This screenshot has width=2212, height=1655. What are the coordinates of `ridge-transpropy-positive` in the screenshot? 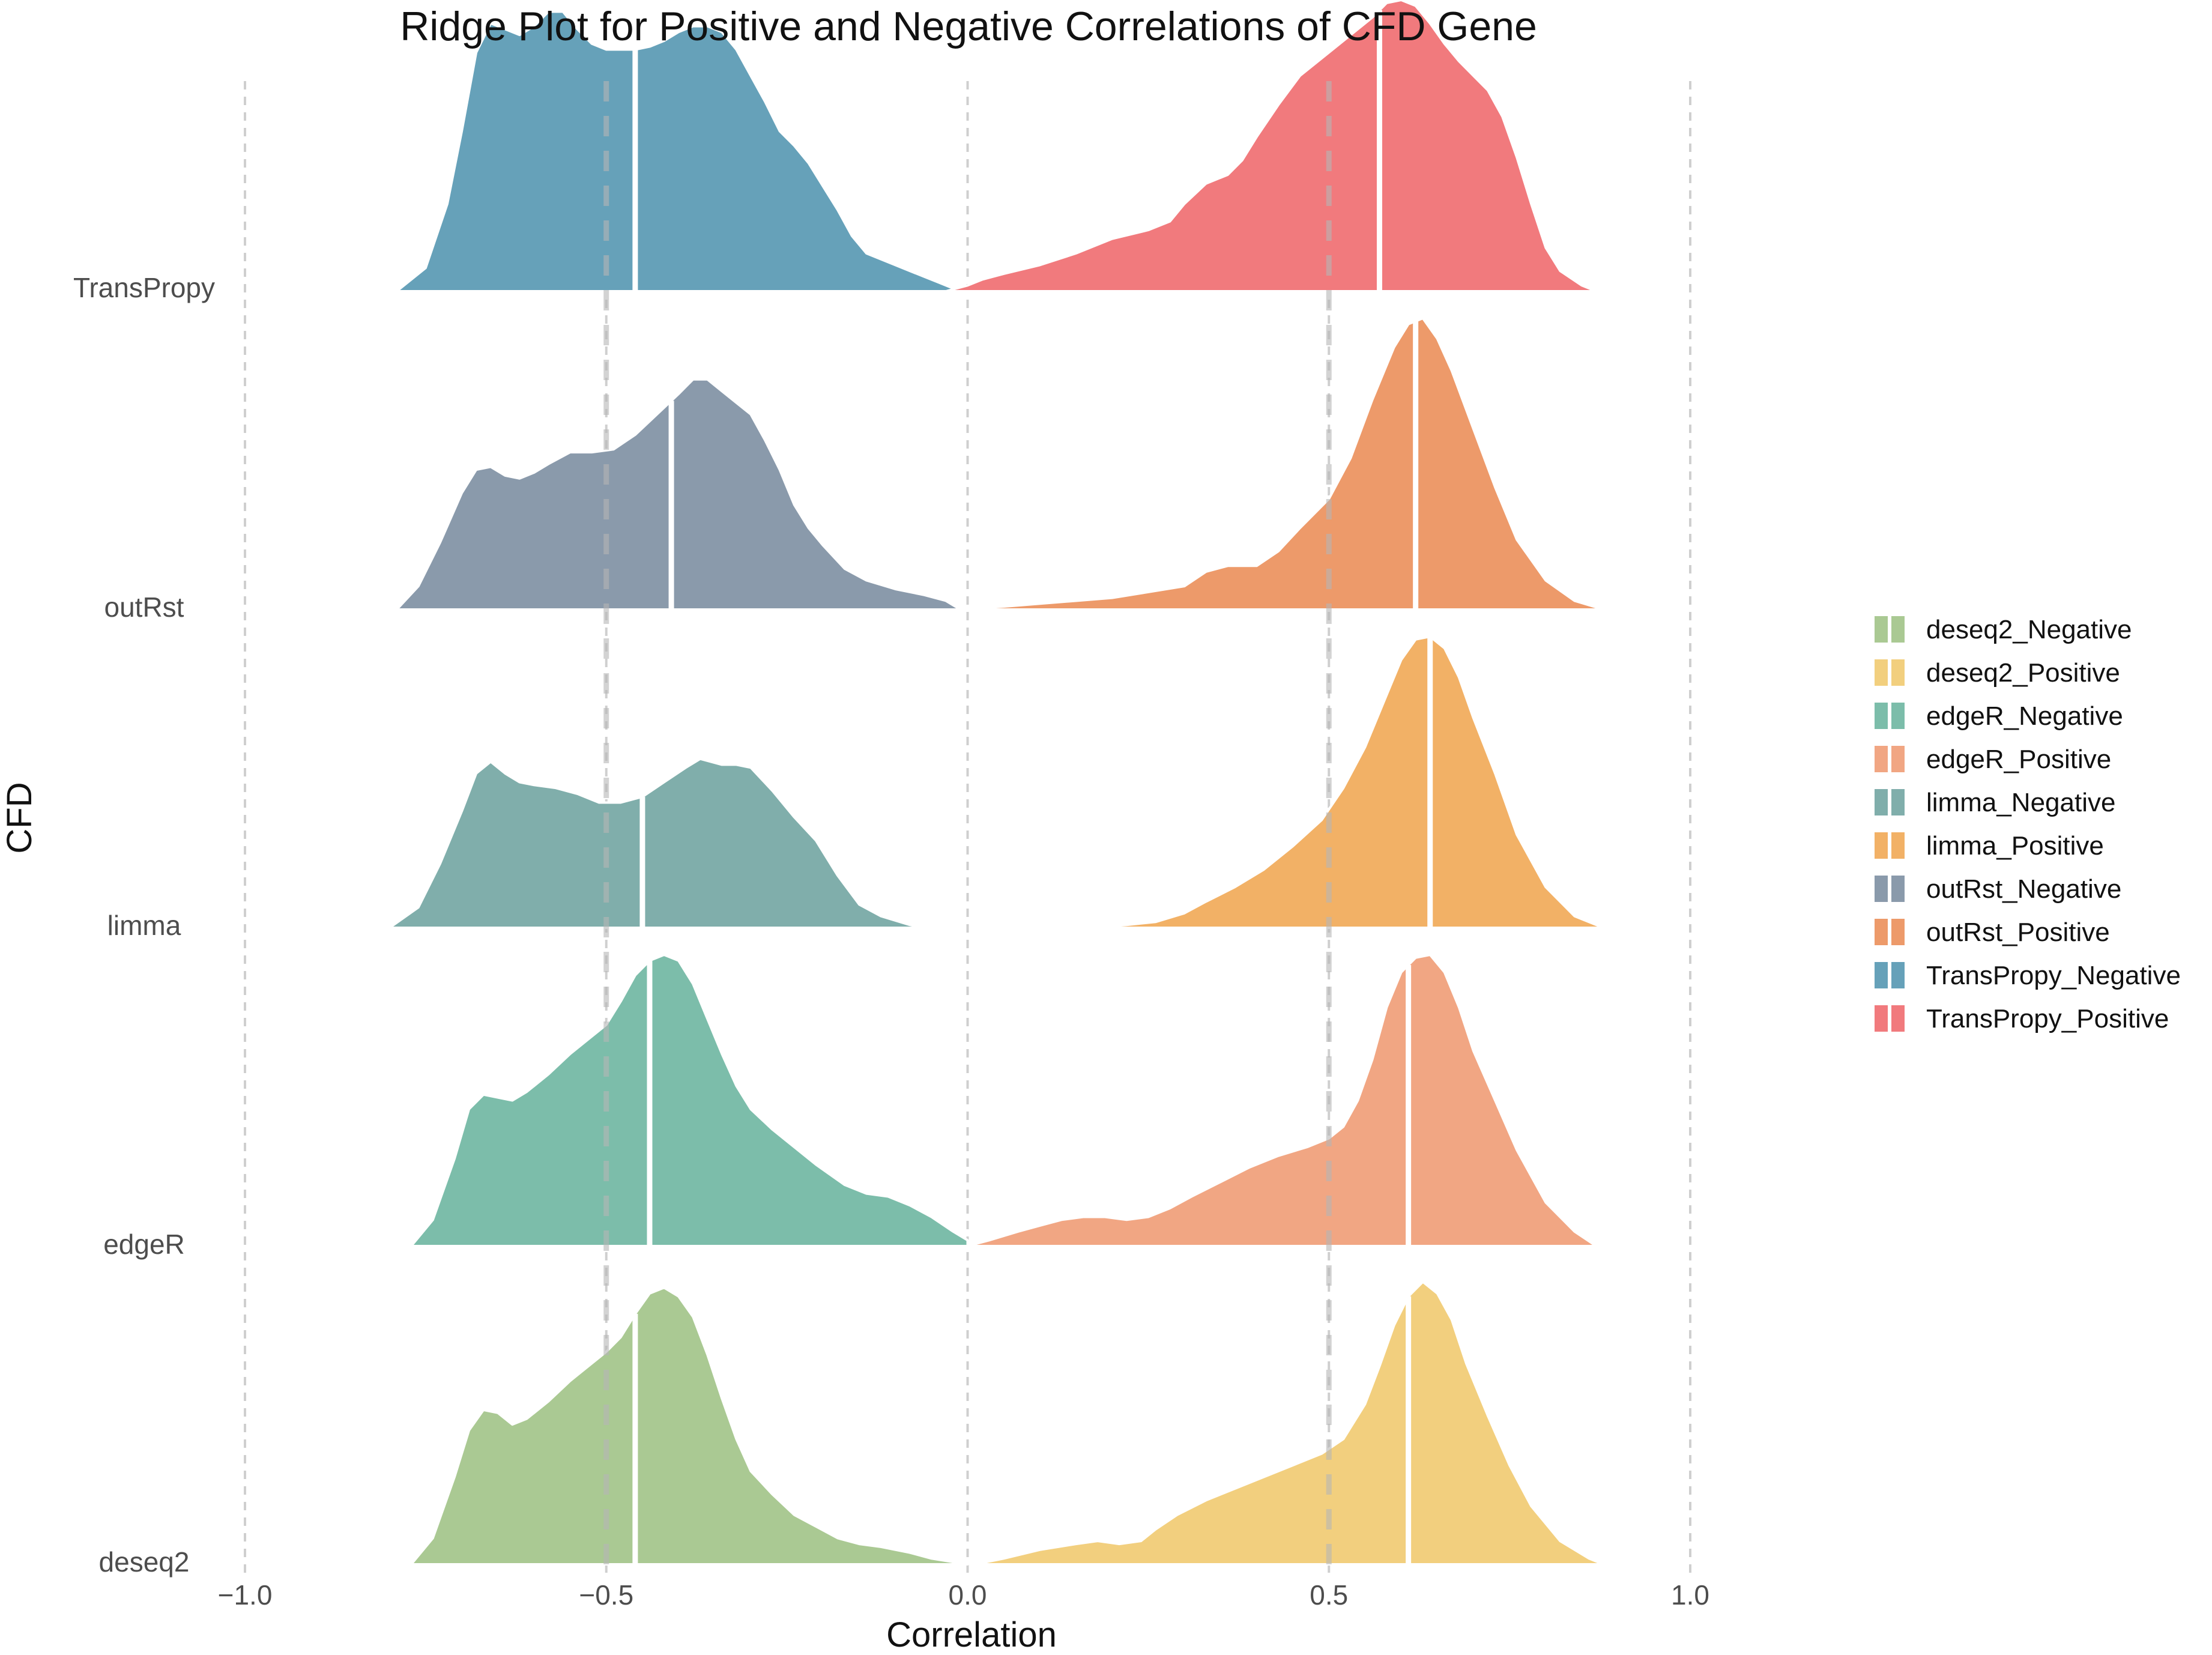 It's located at (1271, 146).